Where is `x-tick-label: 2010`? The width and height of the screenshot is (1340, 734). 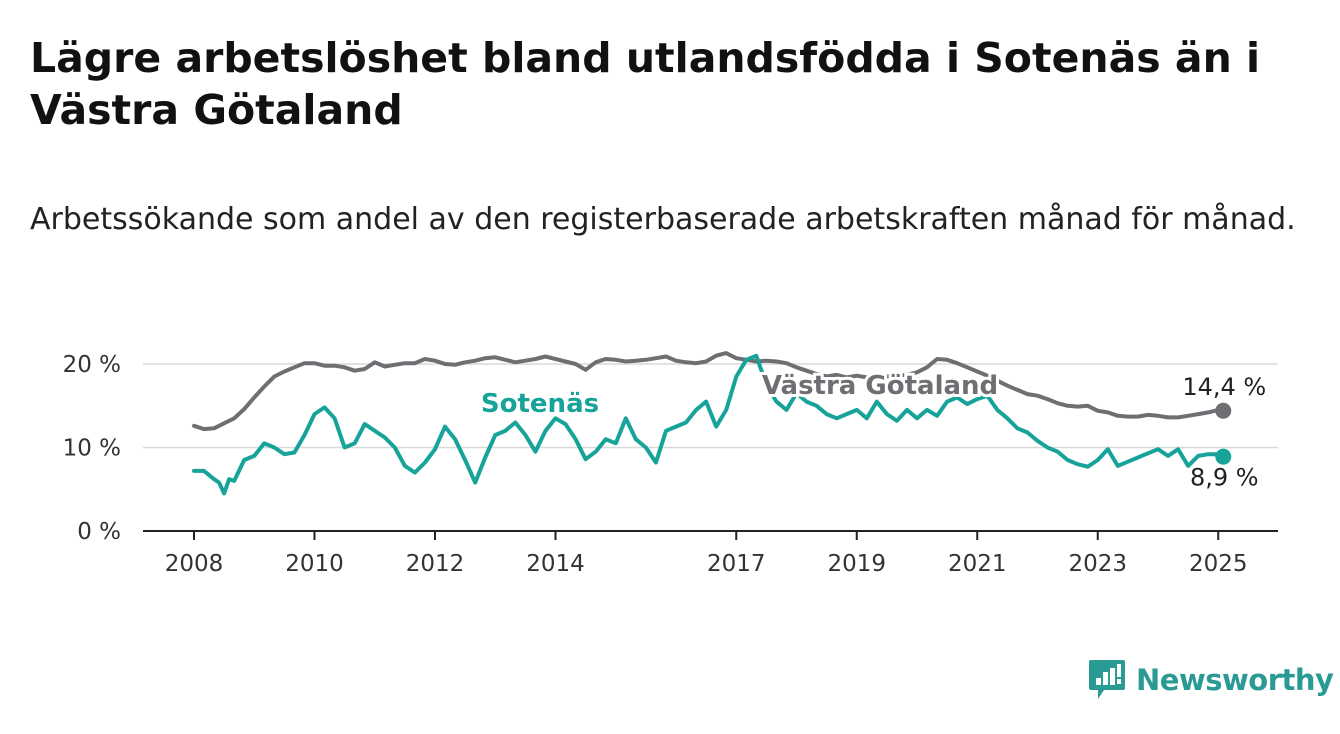 x-tick-label: 2010 is located at coordinates (314, 564).